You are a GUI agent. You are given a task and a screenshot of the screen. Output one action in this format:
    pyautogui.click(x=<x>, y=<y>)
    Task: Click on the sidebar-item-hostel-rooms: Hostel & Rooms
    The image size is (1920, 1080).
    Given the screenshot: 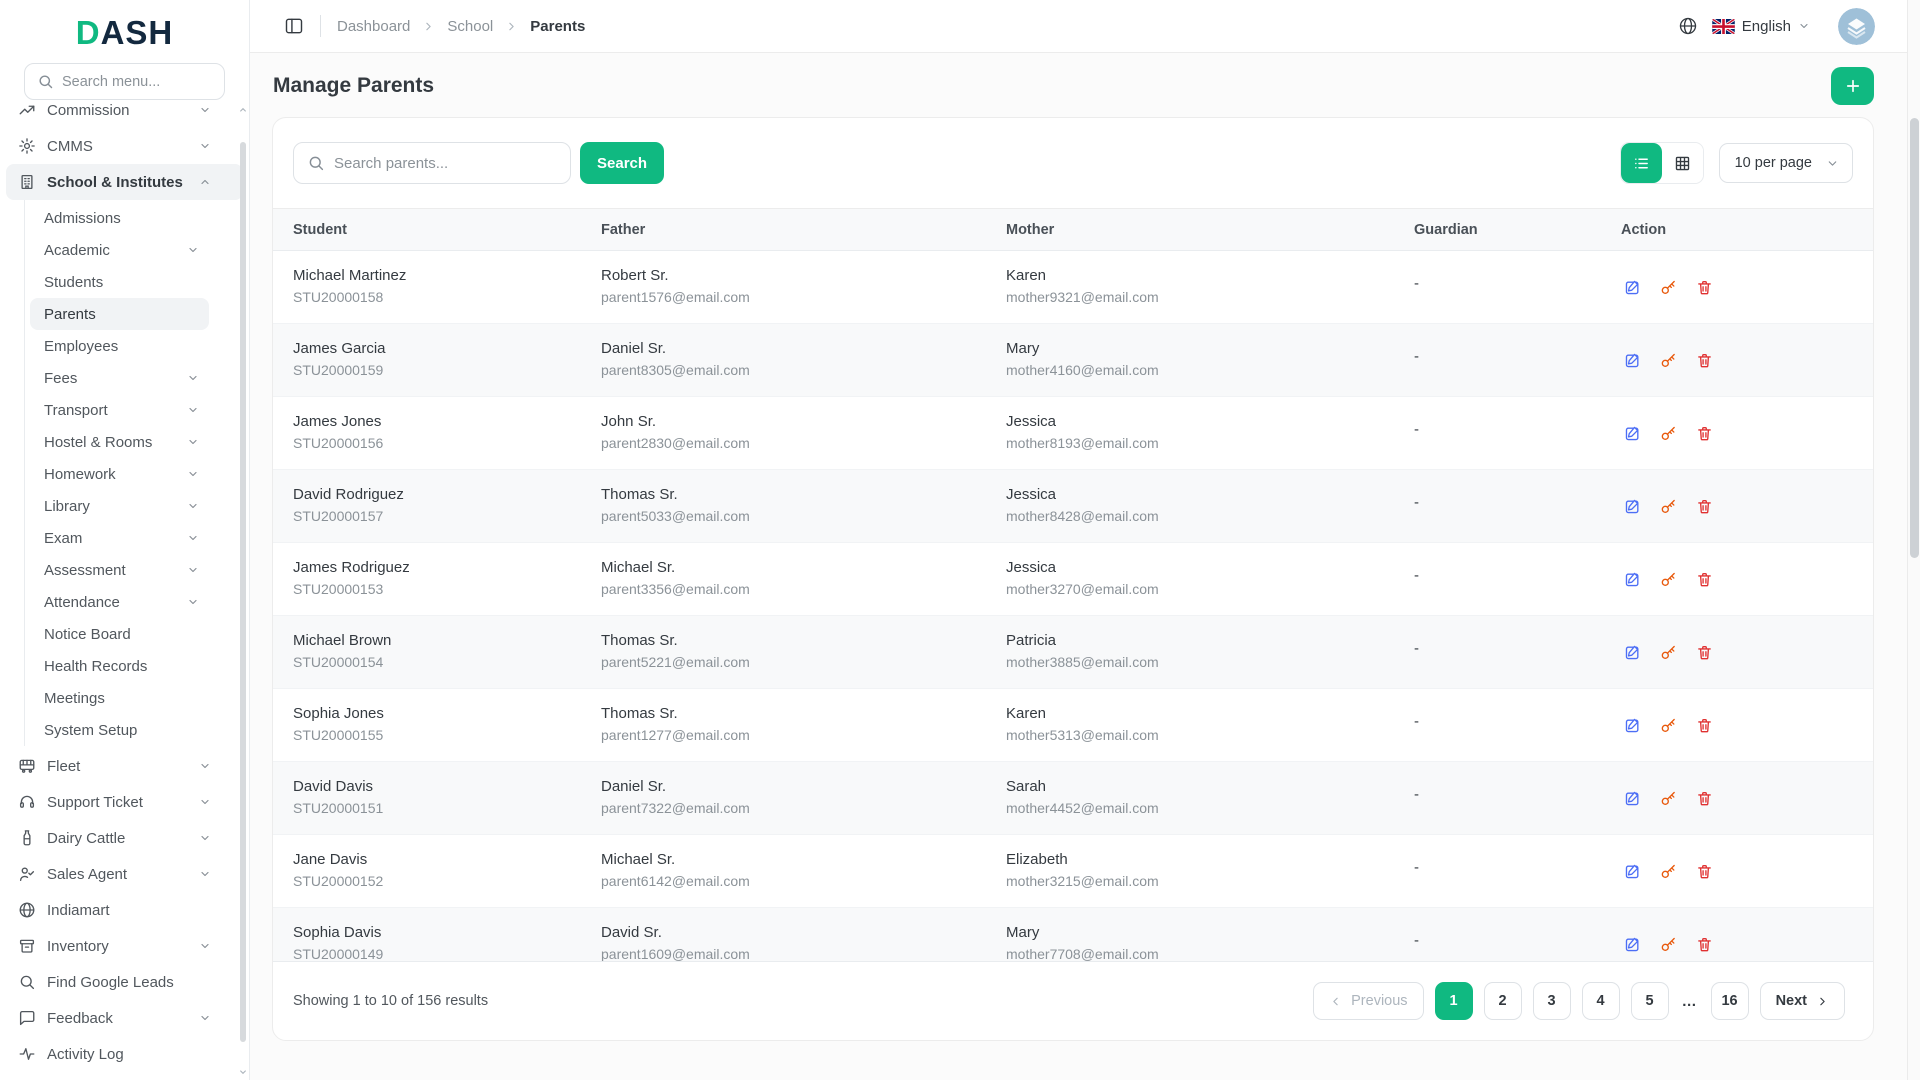 What is the action you would take?
    pyautogui.click(x=119, y=442)
    